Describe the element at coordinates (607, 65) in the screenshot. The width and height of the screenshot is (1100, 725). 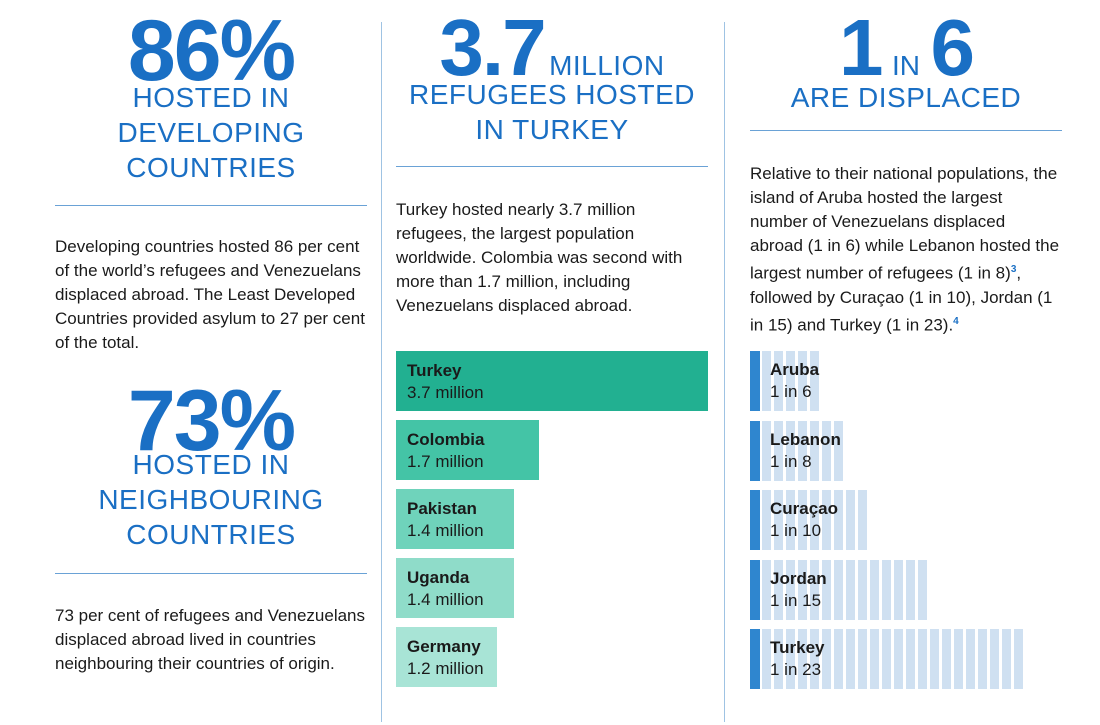
I see `stat-unit: MILLION` at that location.